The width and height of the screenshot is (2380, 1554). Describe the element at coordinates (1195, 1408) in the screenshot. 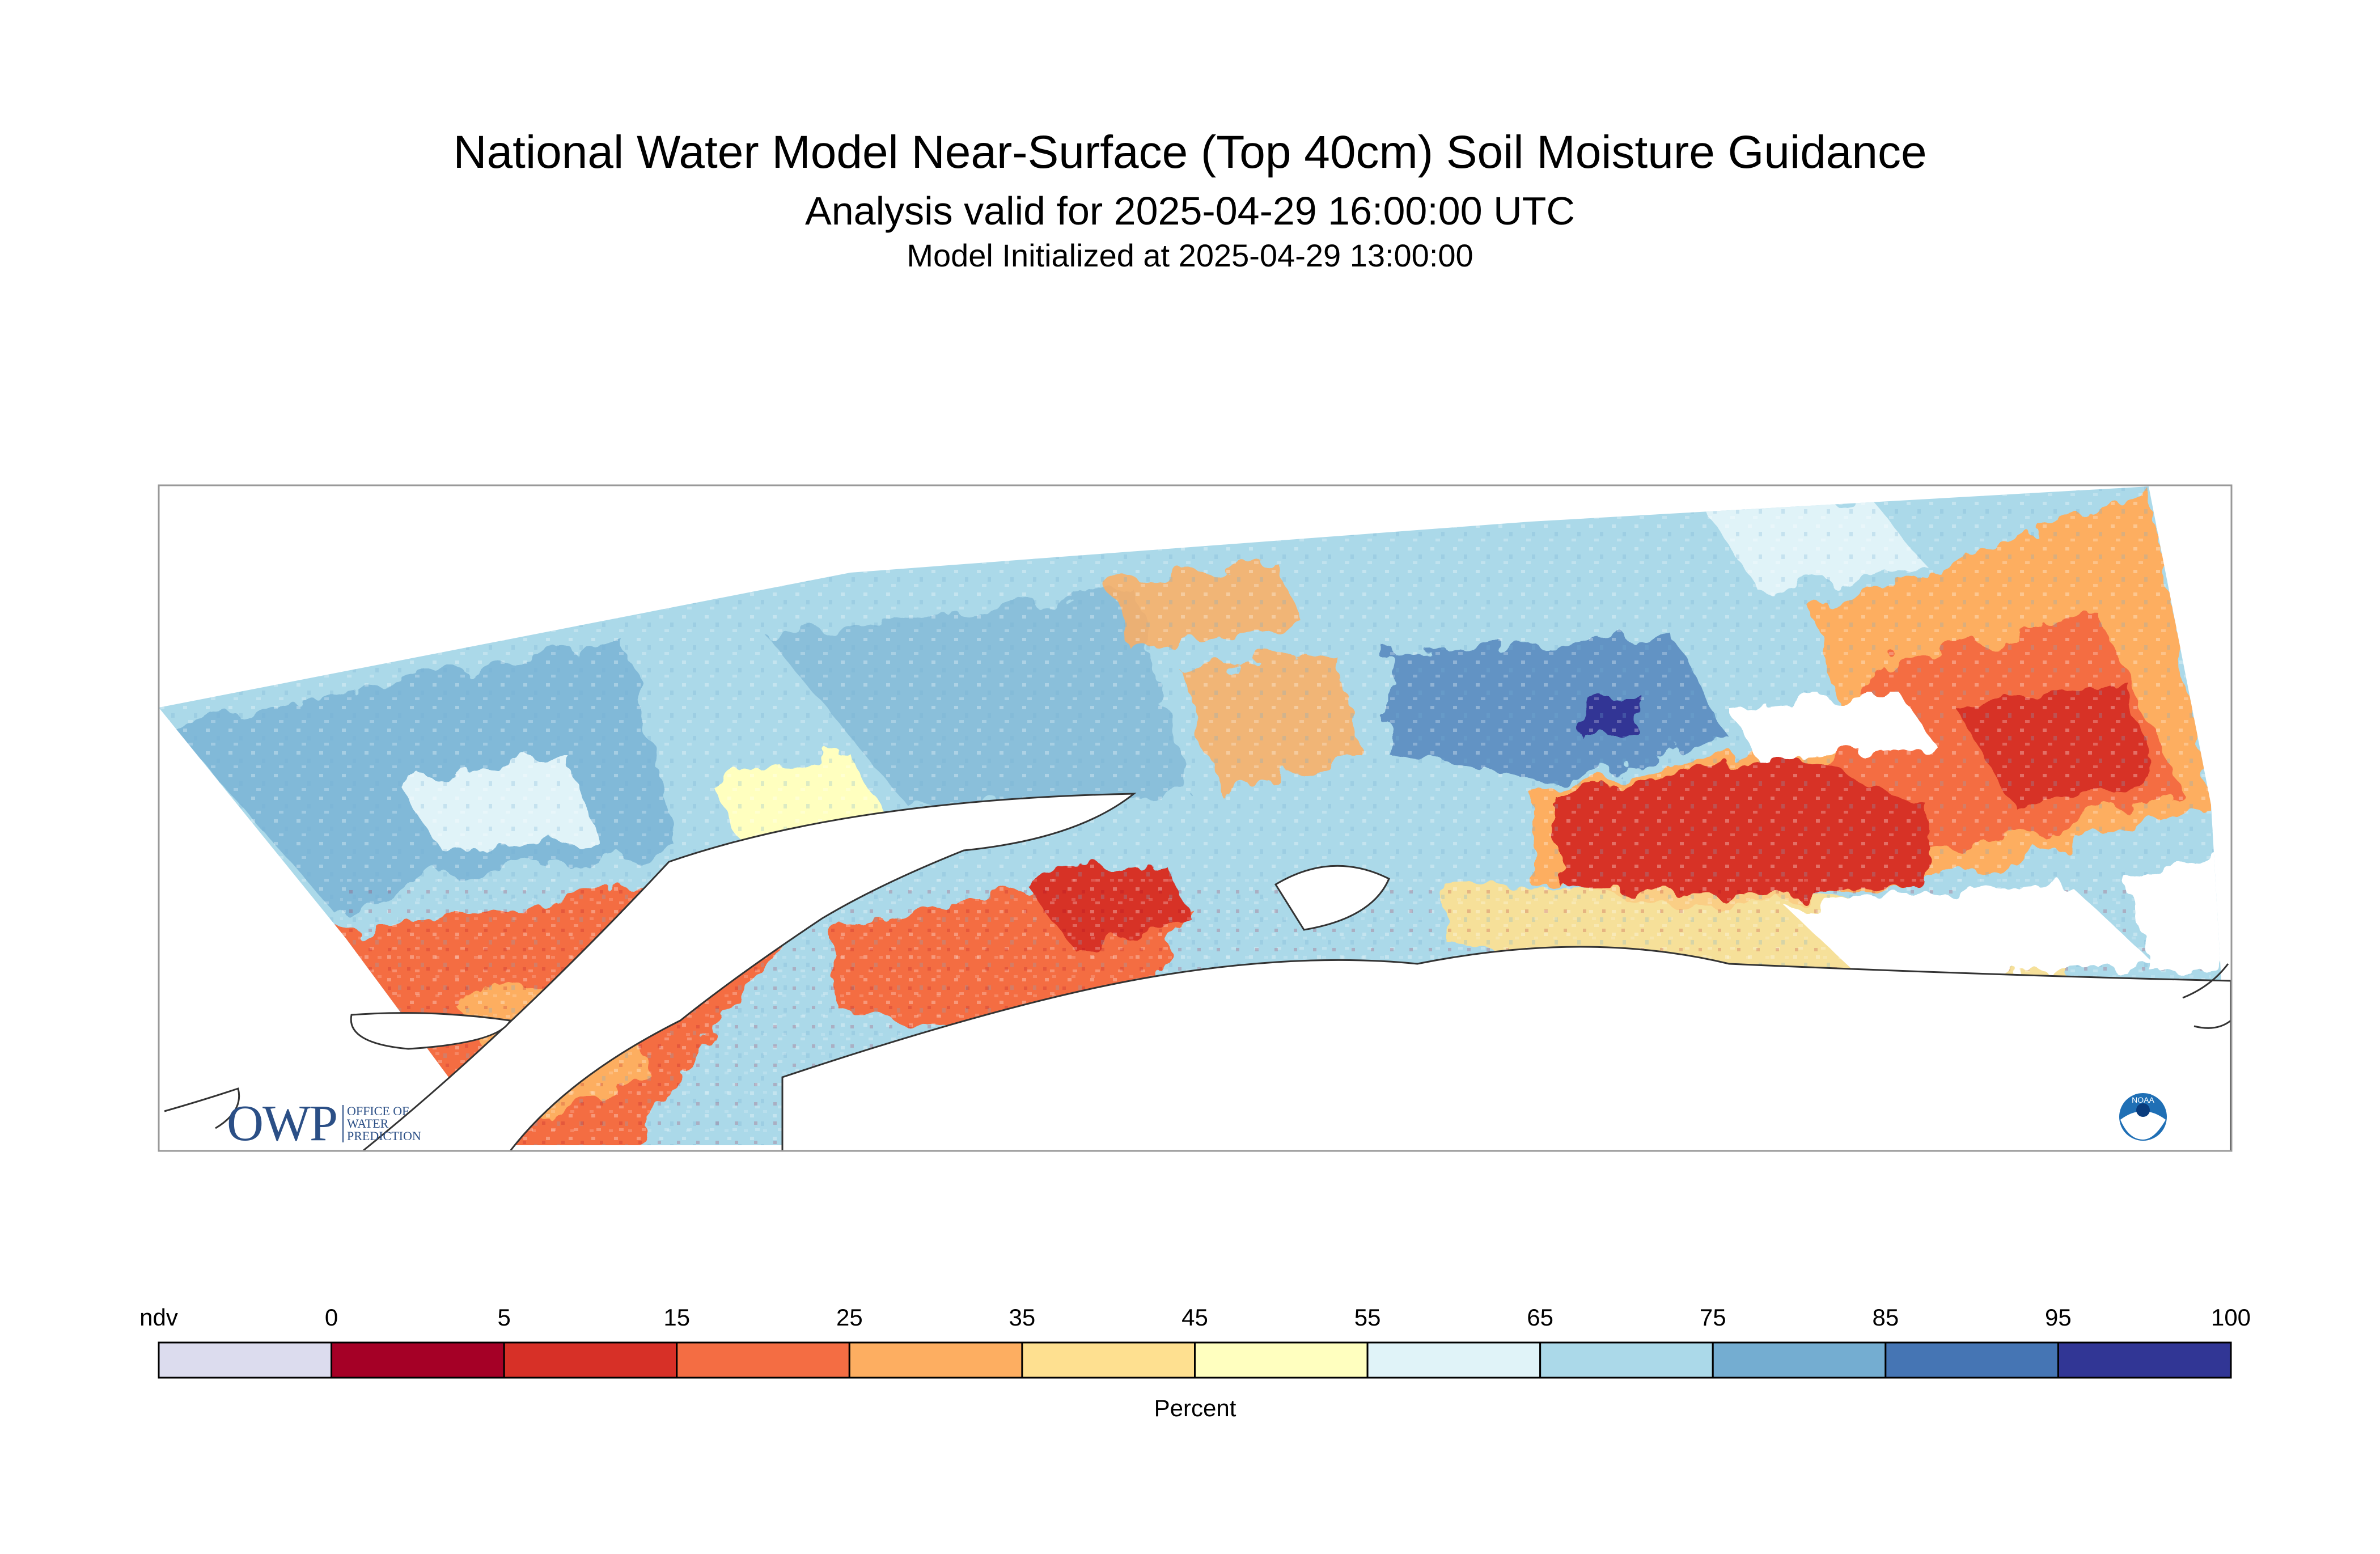

I see `legend-unit: Percent` at that location.